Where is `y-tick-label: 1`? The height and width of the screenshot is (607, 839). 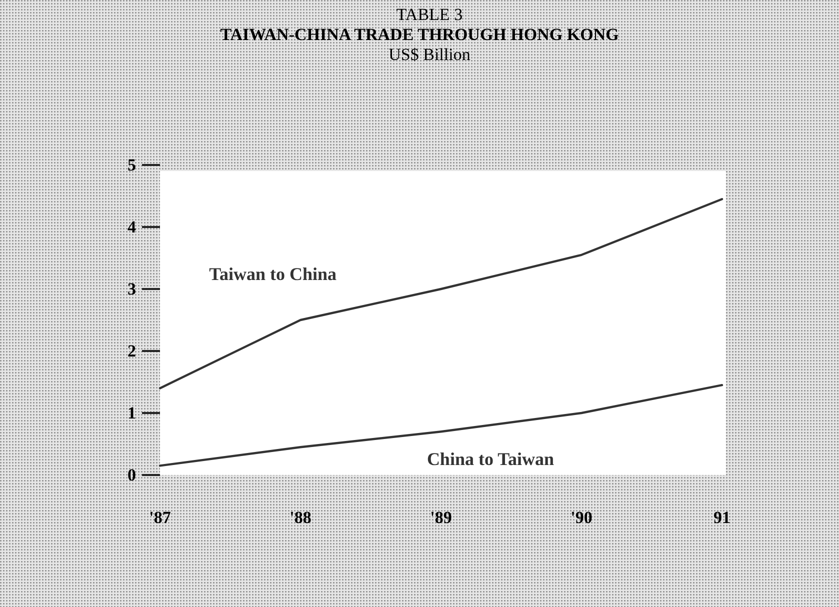
y-tick-label: 1 is located at coordinates (132, 413).